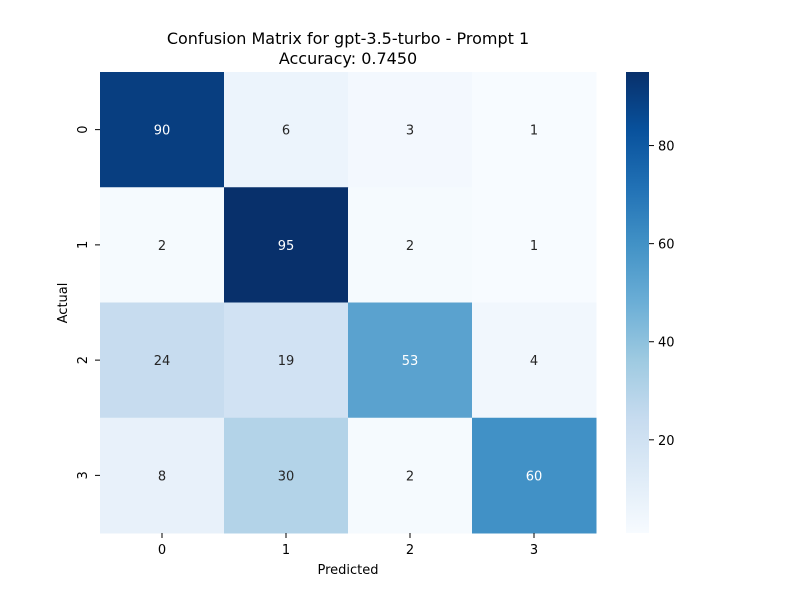 Image resolution: width=800 pixels, height=600 pixels. What do you see at coordinates (666, 441) in the screenshot?
I see `colorbar-tick-label: 20` at bounding box center [666, 441].